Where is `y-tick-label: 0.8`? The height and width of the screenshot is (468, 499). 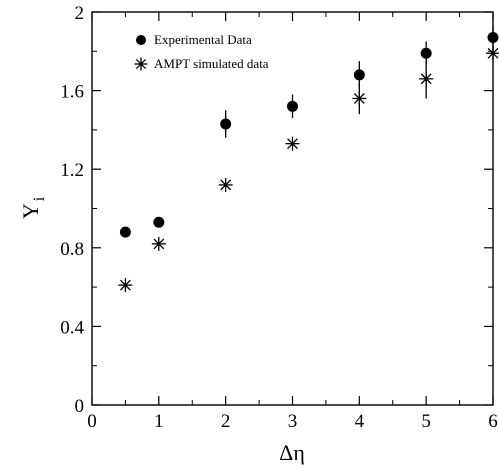
y-tick-label: 0.8 is located at coordinates (72, 249).